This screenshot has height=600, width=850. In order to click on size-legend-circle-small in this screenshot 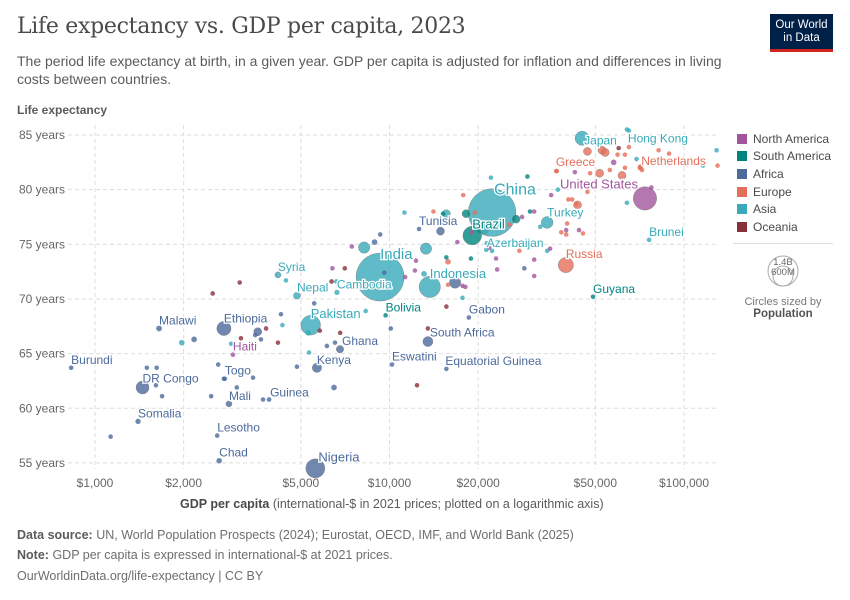, I will do `click(783, 276)`.